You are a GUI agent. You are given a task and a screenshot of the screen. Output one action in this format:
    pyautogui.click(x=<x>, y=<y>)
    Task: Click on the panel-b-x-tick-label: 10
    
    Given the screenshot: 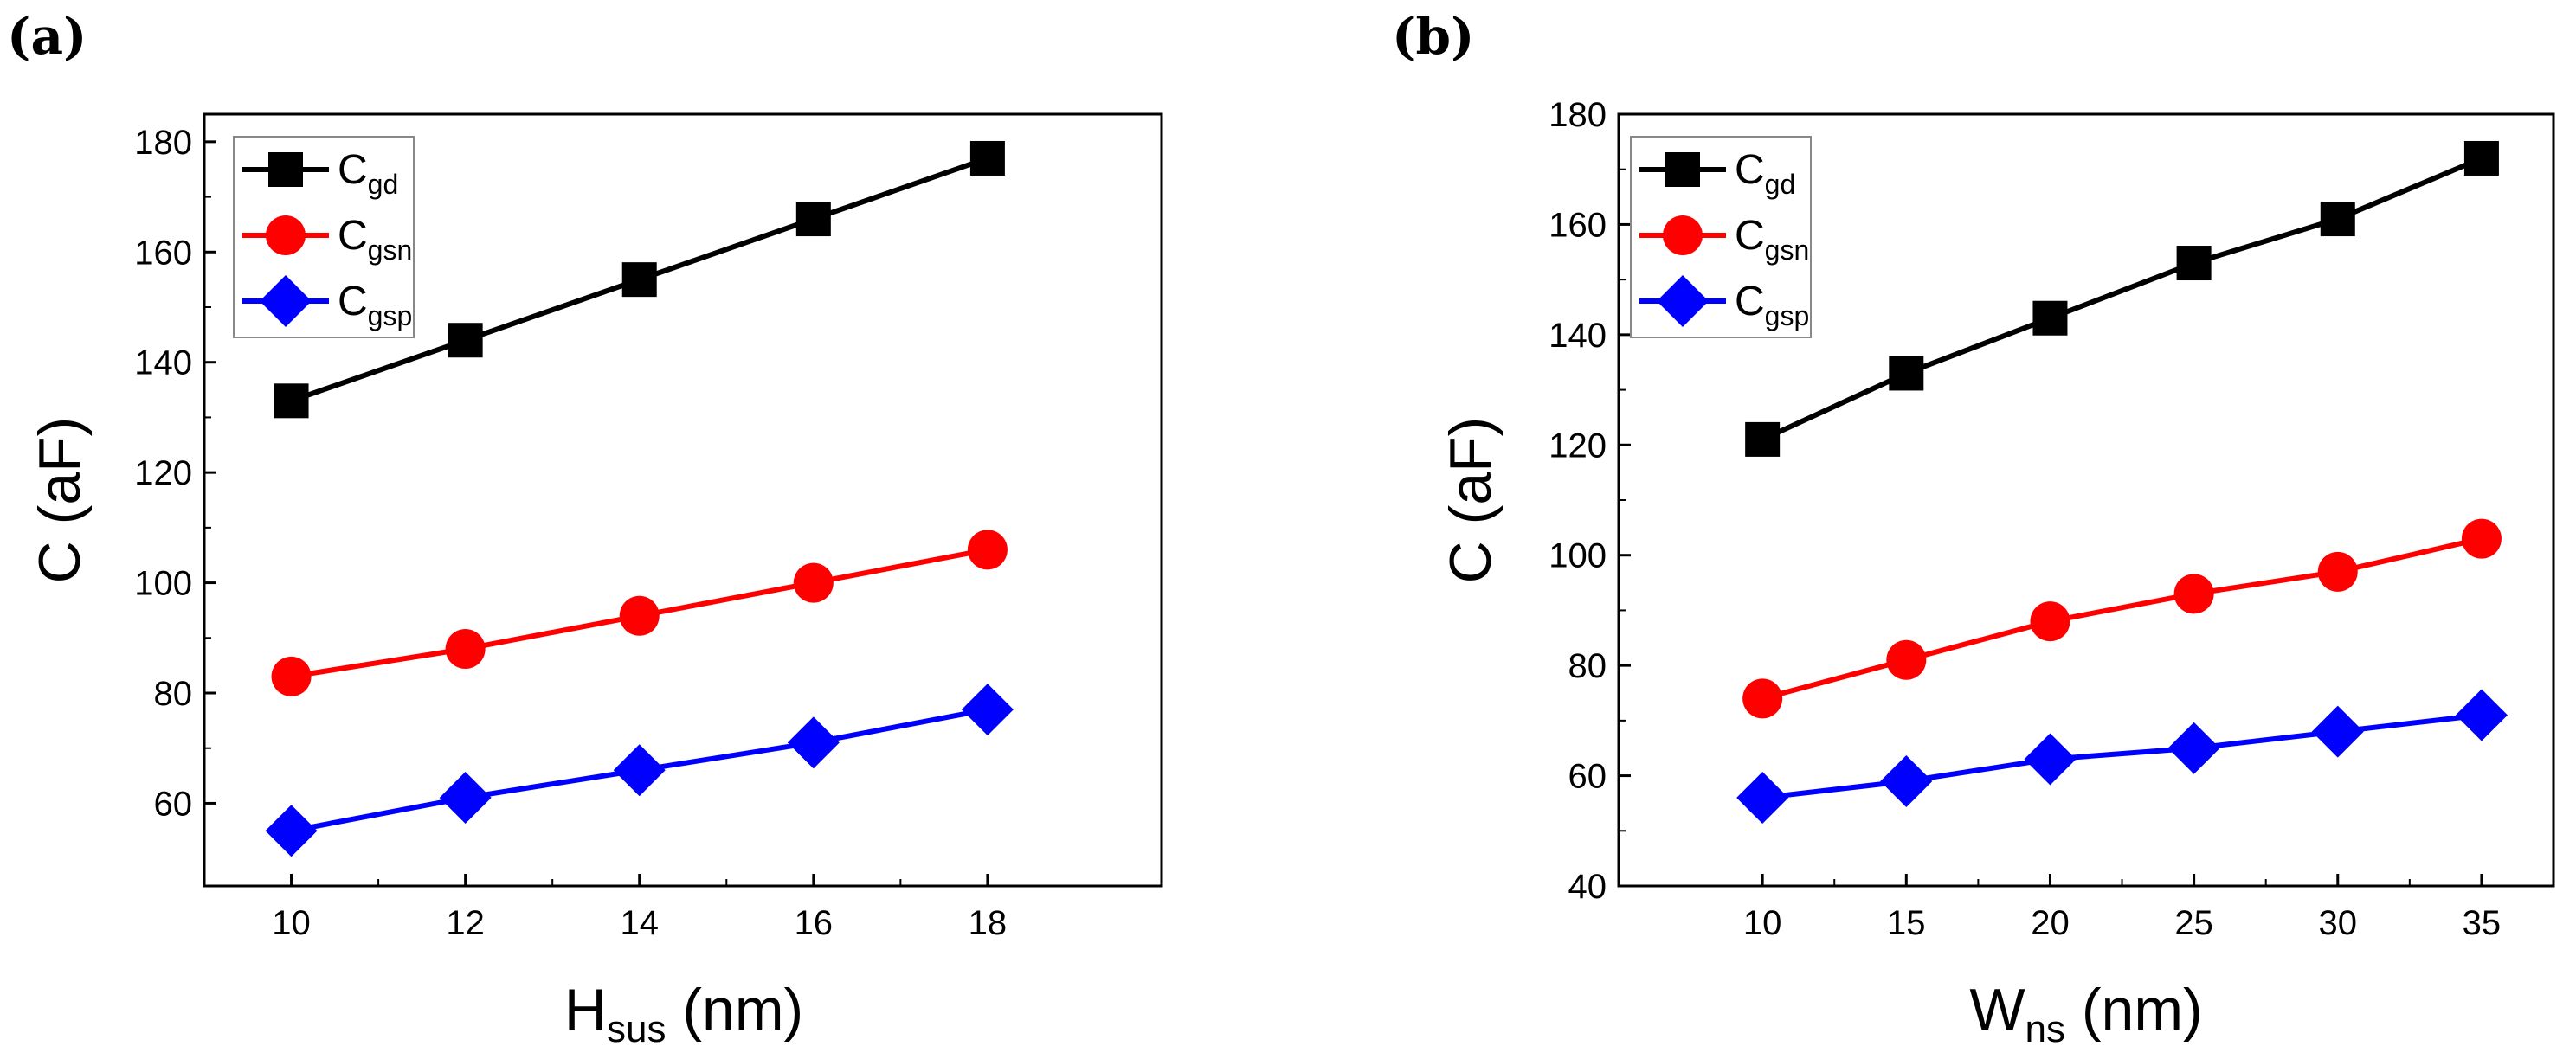 What is the action you would take?
    pyautogui.click(x=1762, y=923)
    